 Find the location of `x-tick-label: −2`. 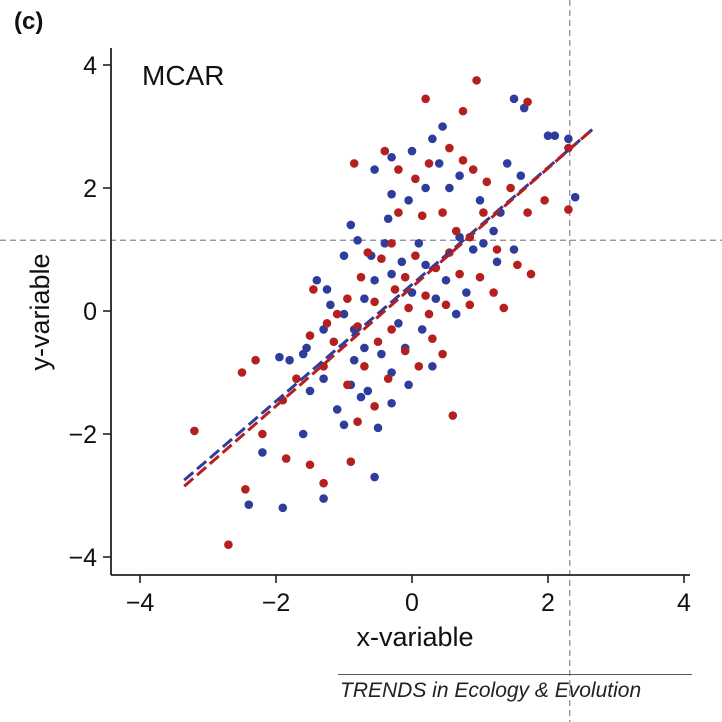

x-tick-label: −2 is located at coordinates (276, 603).